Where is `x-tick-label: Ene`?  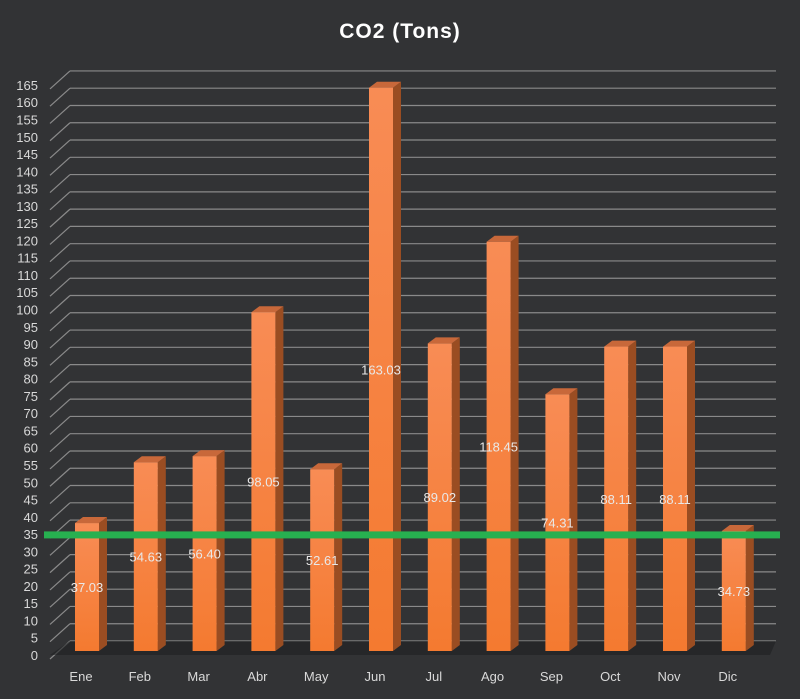
x-tick-label: Ene is located at coordinates (80, 676).